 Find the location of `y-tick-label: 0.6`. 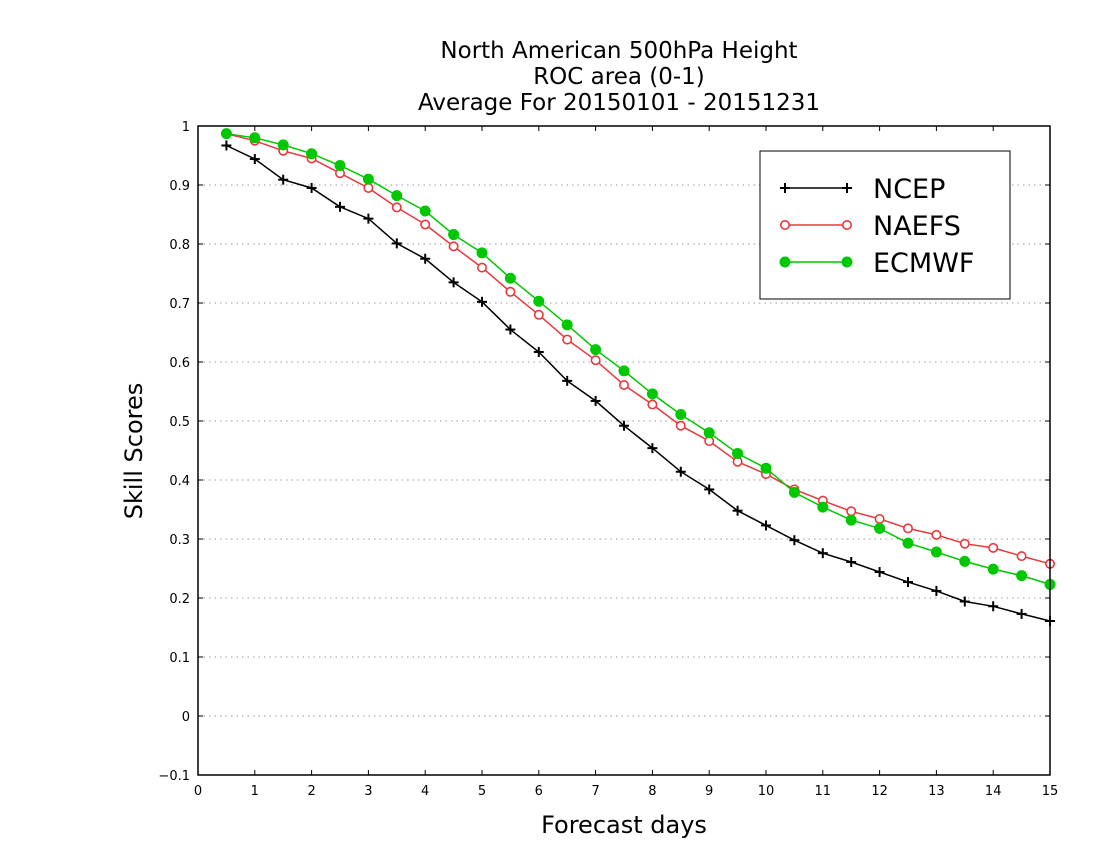

y-tick-label: 0.6 is located at coordinates (179, 363).